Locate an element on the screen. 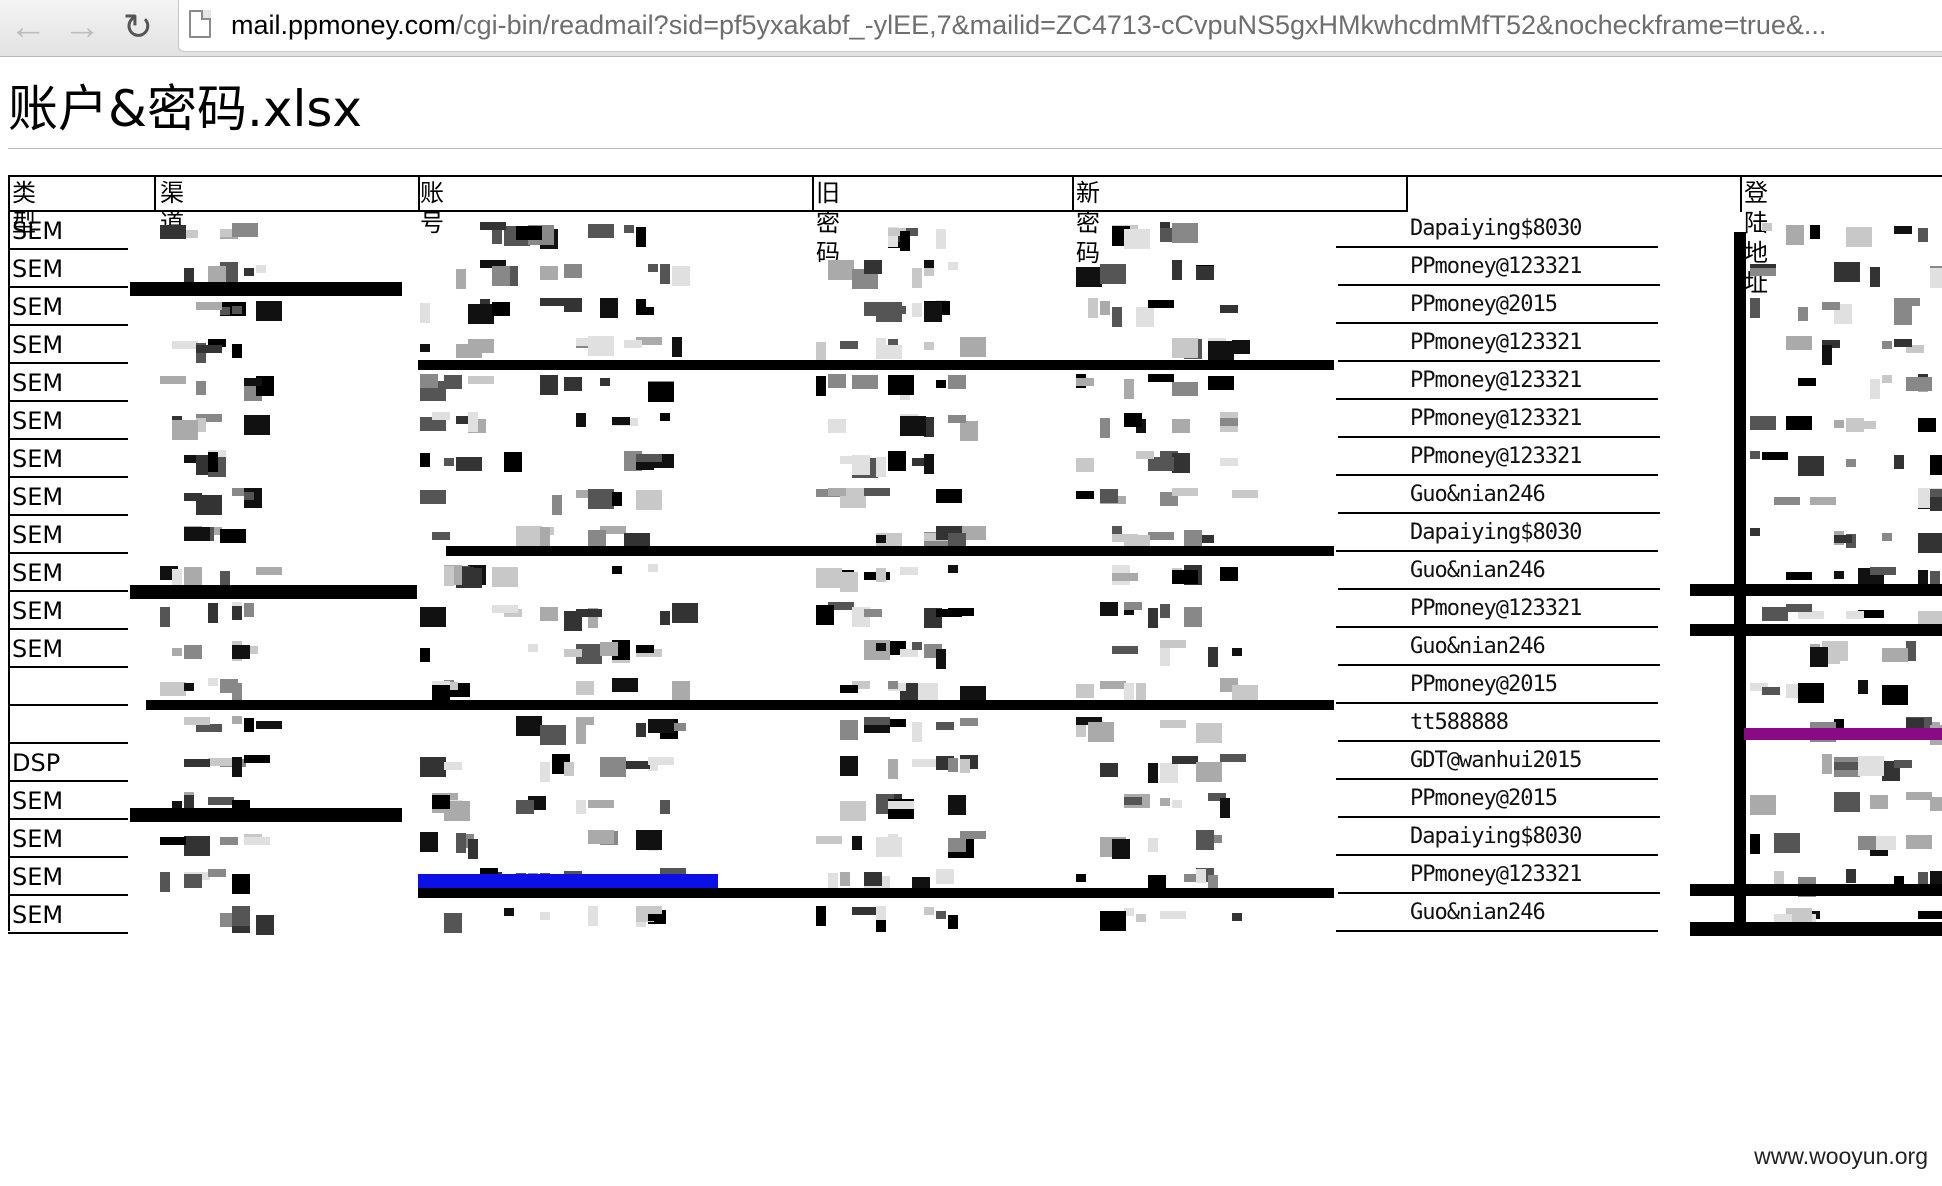 The image size is (1942, 1186). header-bottom-border is located at coordinates (708, 211).